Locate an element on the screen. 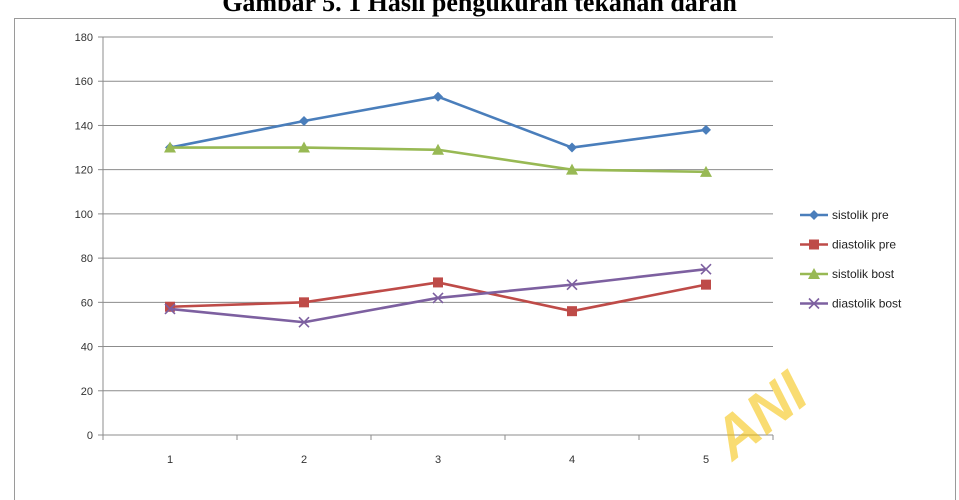  x-tick-label: 3 is located at coordinates (438, 460).